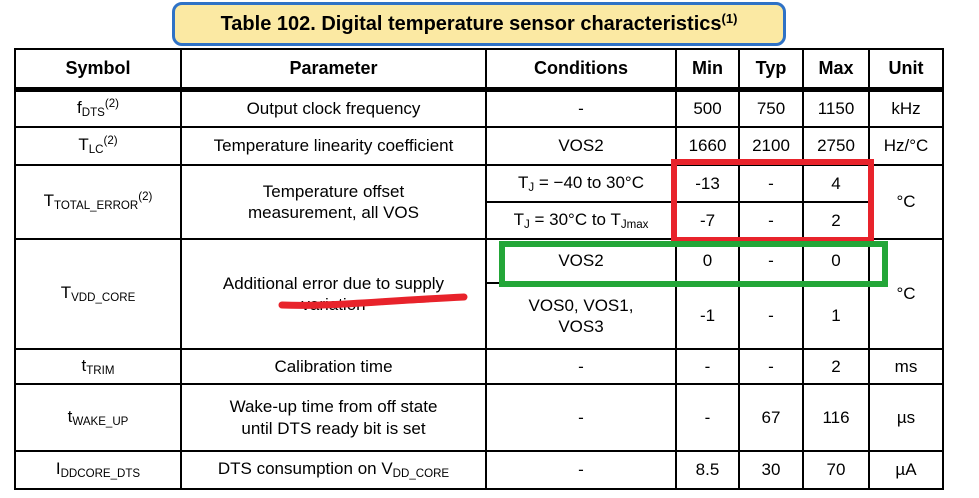 Image resolution: width=979 pixels, height=498 pixels. Describe the element at coordinates (707, 220) in the screenshot. I see `cell-min: -7` at that location.